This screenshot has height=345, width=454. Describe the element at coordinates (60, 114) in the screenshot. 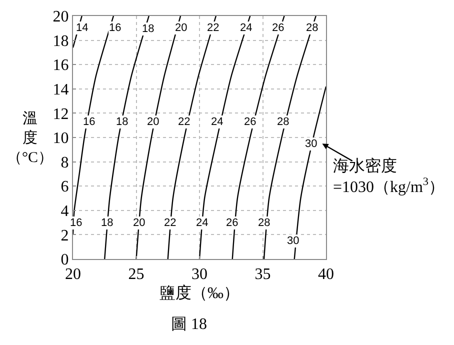

I see `y-tick-label: 12` at that location.